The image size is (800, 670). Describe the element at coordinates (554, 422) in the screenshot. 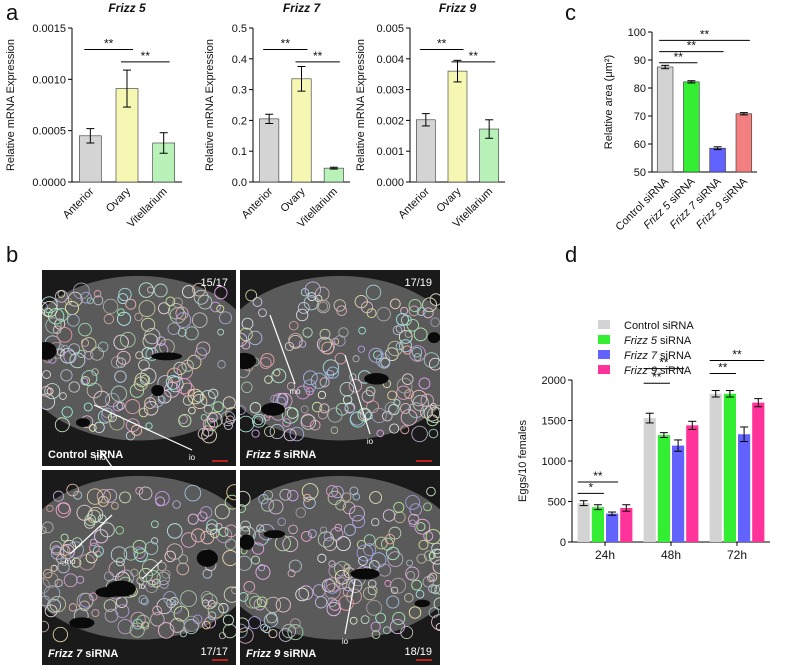

I see `y-tick-label: 1500` at that location.